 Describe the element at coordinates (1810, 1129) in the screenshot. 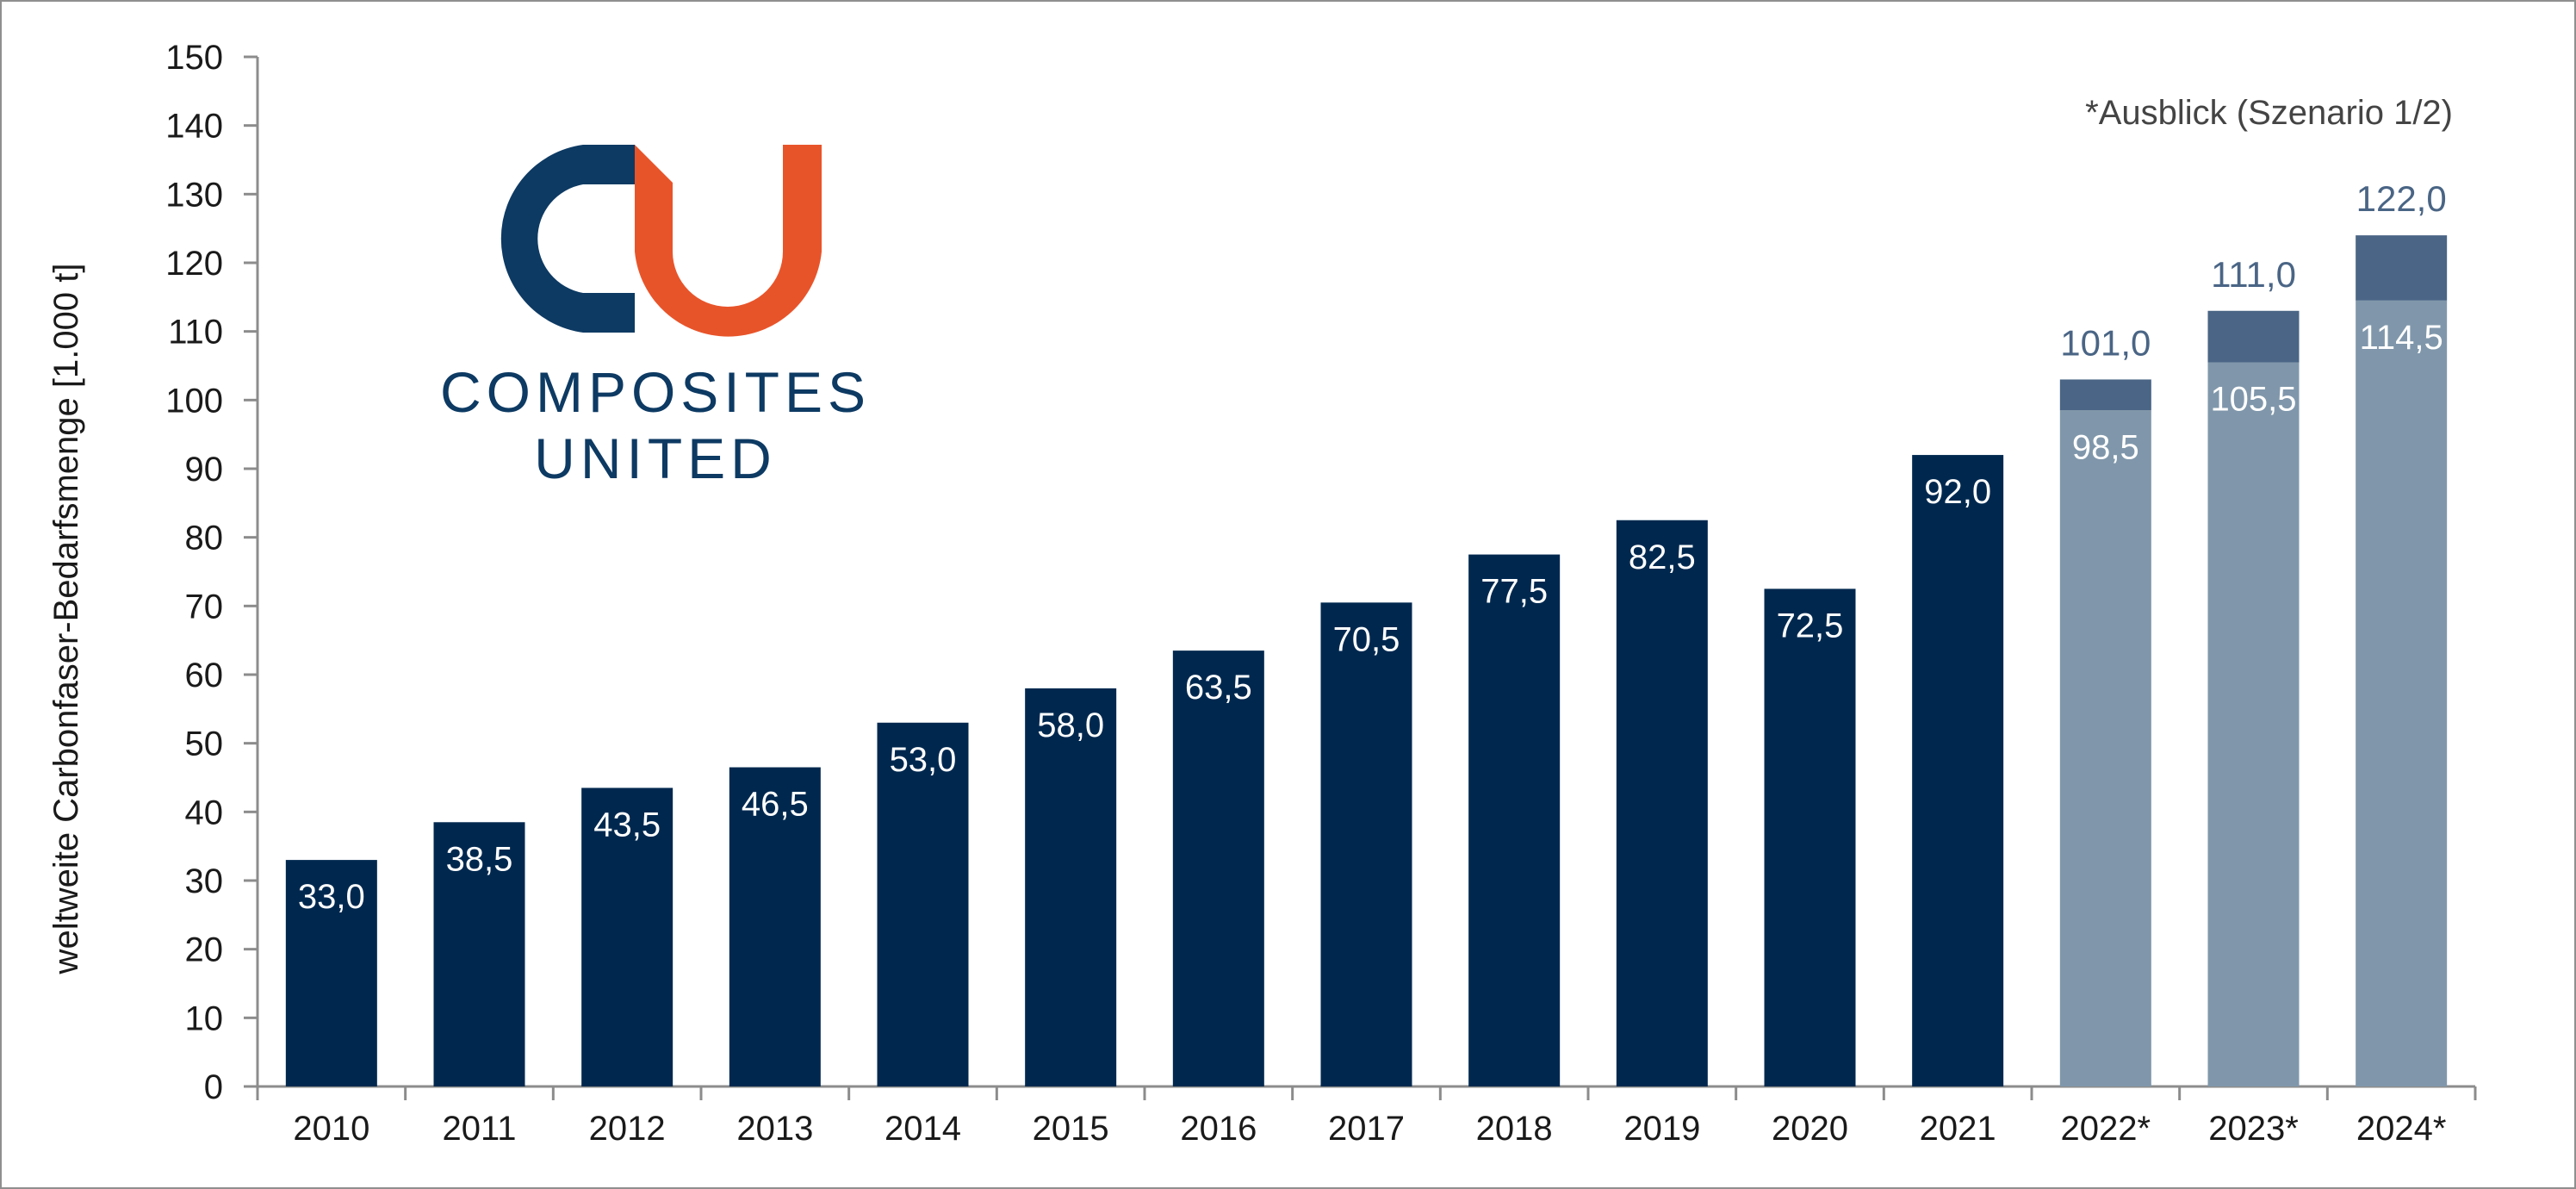

I see `x-tick-label: 2020` at that location.